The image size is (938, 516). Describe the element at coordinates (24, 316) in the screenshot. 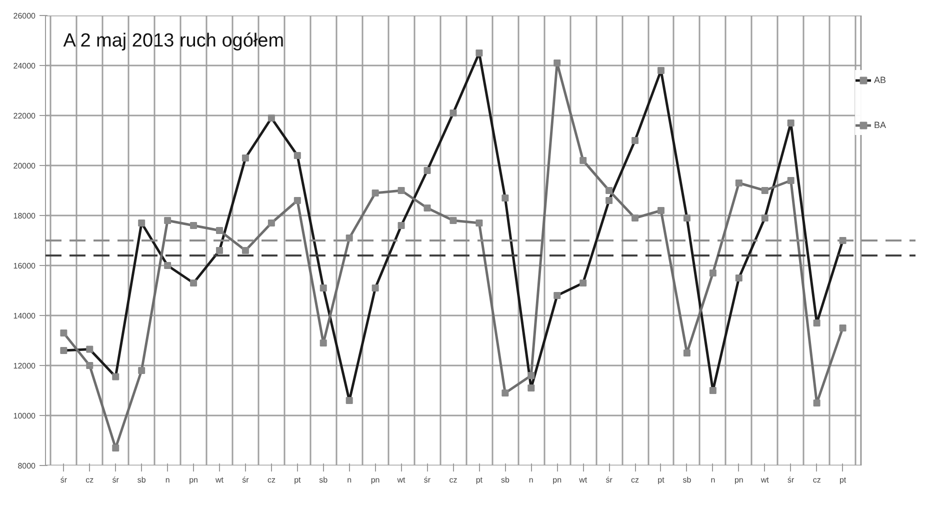

I see `y-tick-label: 14000` at that location.